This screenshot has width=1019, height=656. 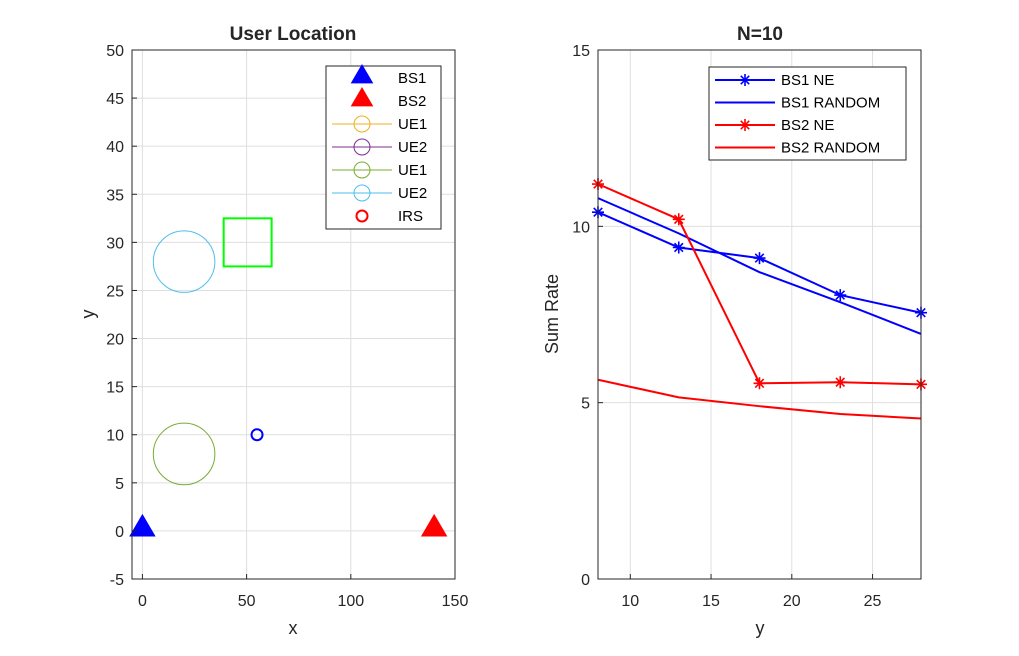 I want to click on y-tick-label: 30, so click(x=115, y=243).